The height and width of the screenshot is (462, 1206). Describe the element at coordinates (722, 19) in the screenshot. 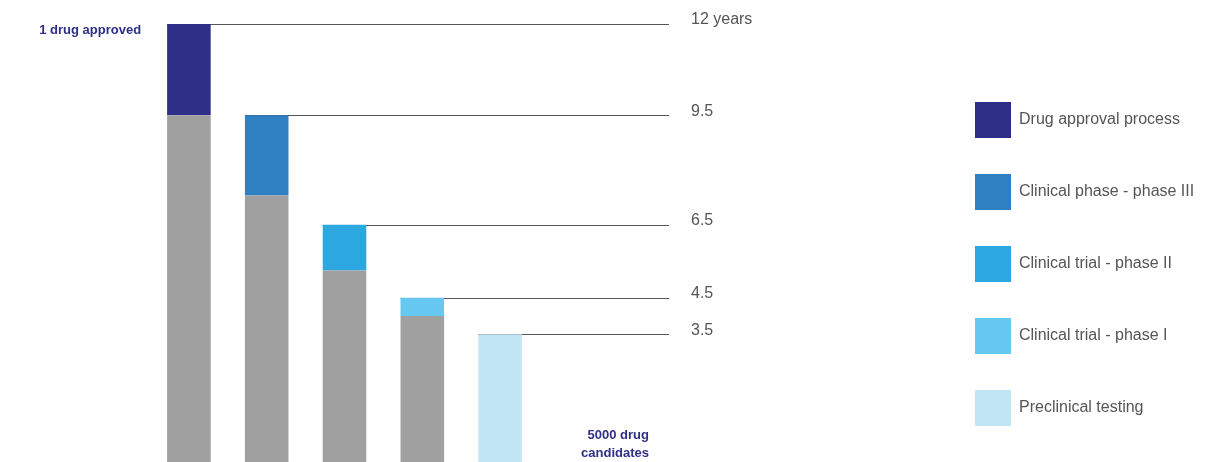

I see `ref-line-label: 12 years` at that location.